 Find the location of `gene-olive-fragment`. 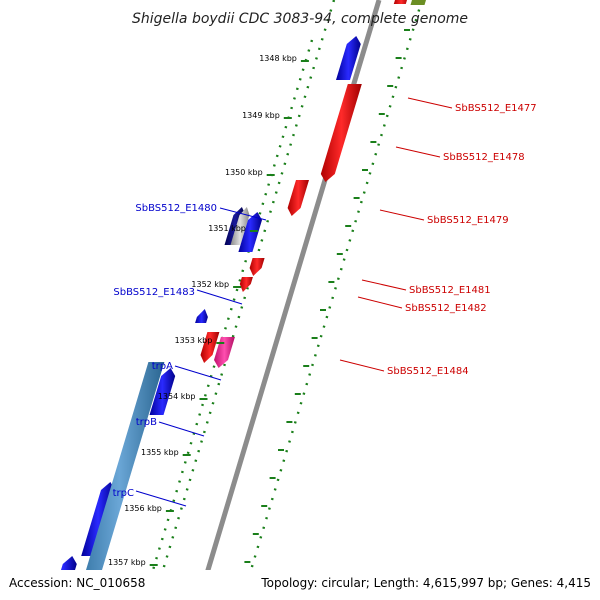

gene-olive-fragment is located at coordinates (419, 2).